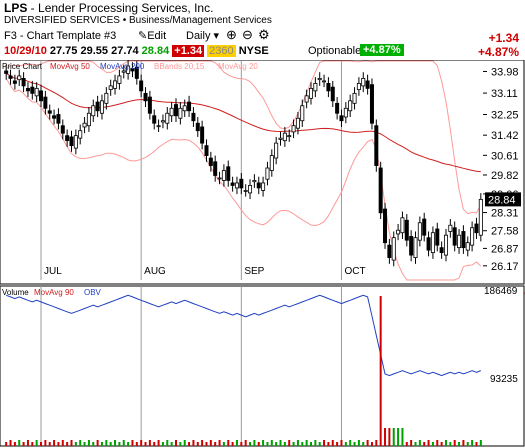 This screenshot has width=525, height=448. What do you see at coordinates (382, 50) in the screenshot?
I see `optionable-pct: +4.87%` at bounding box center [382, 50].